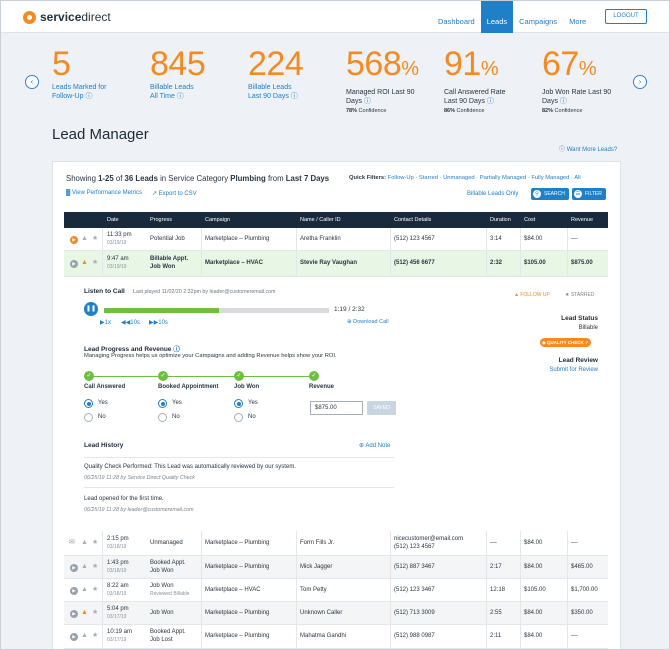 The image size is (670, 650). I want to click on step-call-answered: Call Answered, so click(105, 387).